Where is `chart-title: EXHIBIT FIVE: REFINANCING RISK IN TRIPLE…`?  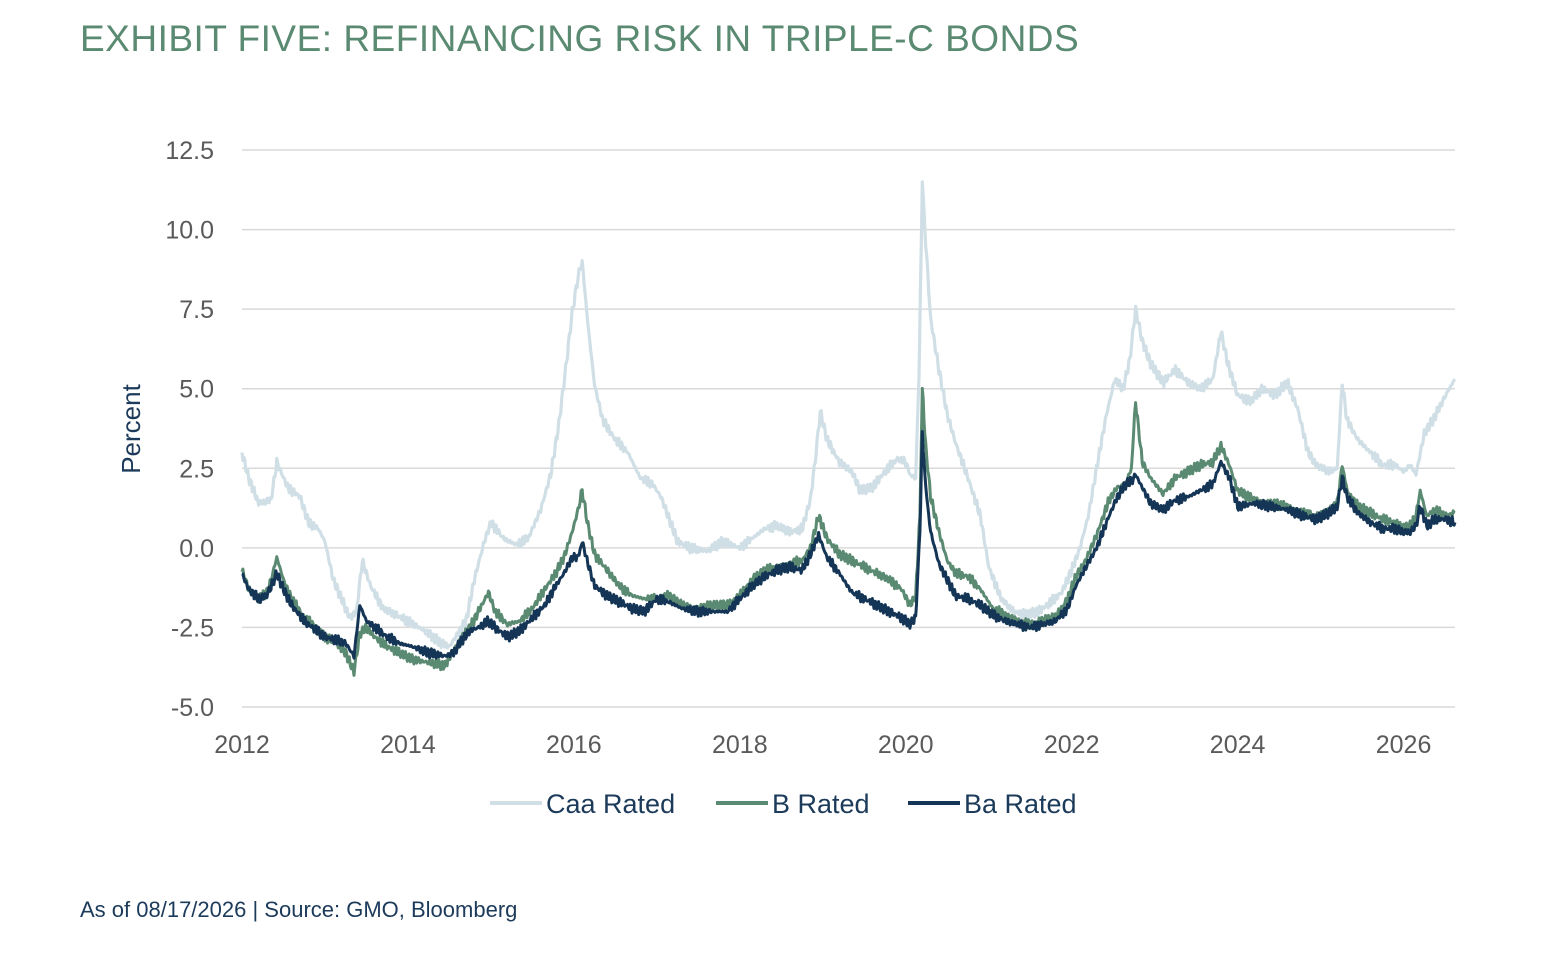
chart-title: EXHIBIT FIVE: REFINANCING RISK IN TRIPLE… is located at coordinates (580, 38).